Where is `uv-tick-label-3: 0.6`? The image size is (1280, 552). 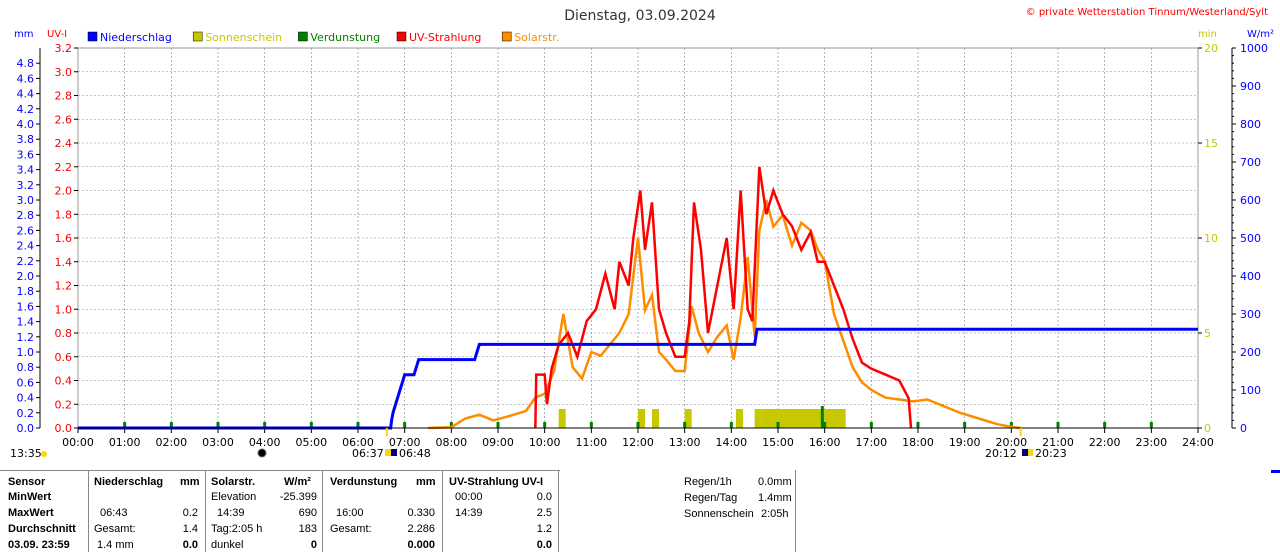
uv-tick-label-3: 0.6 is located at coordinates (64, 357).